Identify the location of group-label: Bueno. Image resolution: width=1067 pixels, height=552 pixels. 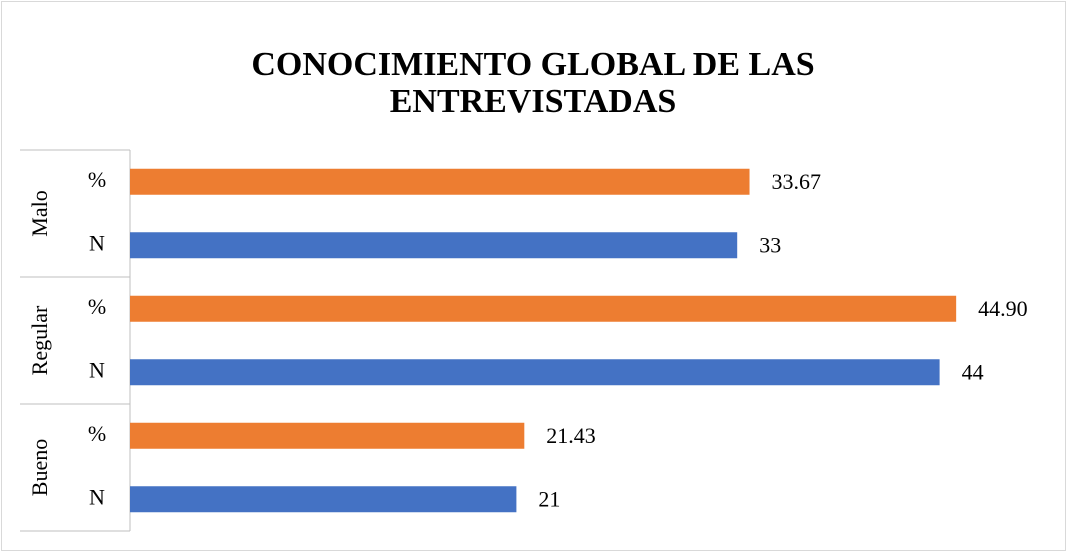
(39, 467).